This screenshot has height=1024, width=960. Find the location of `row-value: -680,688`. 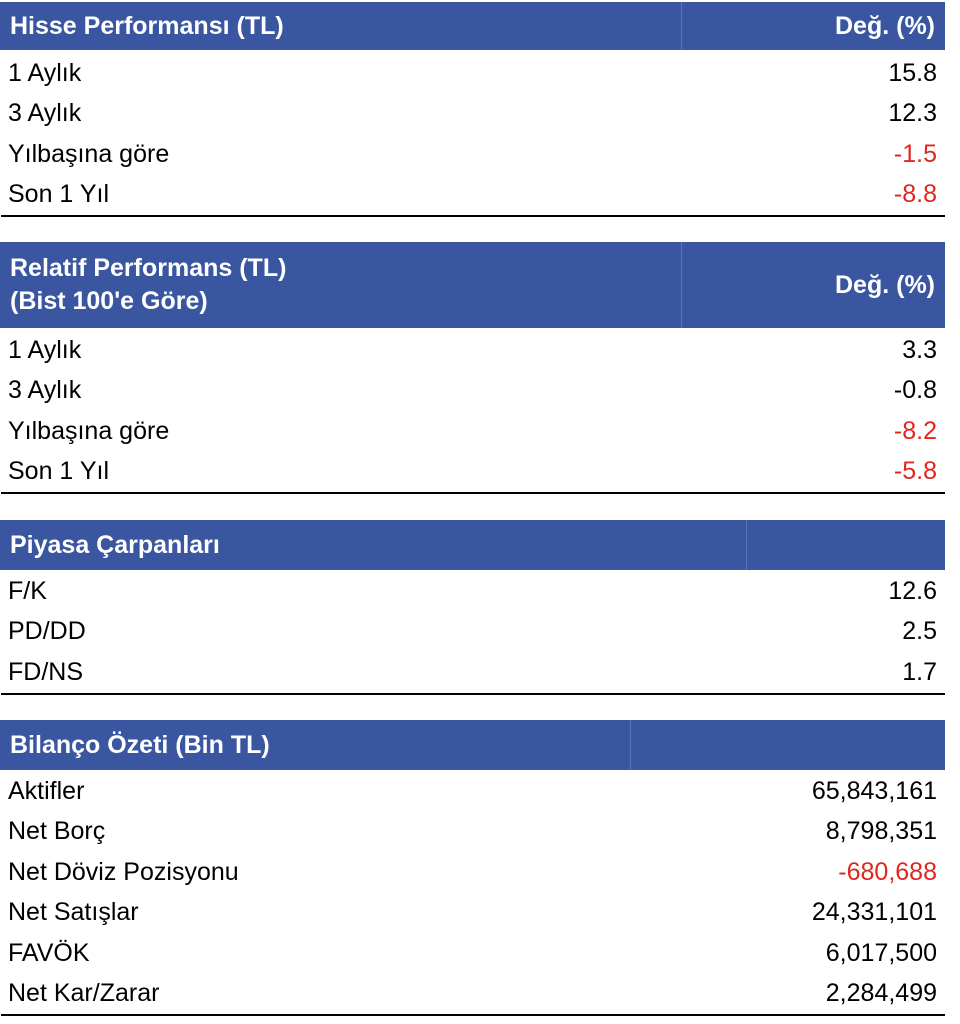

row-value: -680,688 is located at coordinates (887, 871).